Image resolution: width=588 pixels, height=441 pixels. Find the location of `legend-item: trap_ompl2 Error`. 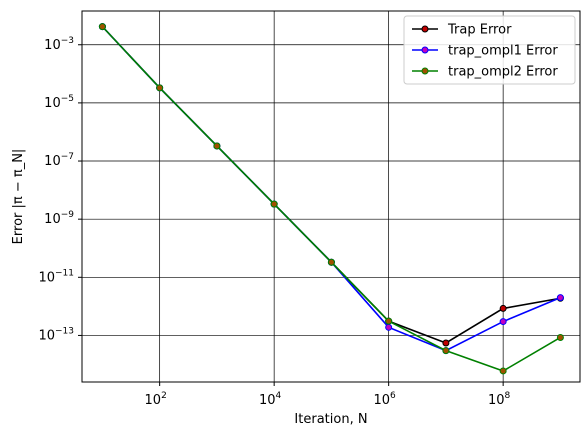

legend-item: trap_ompl2 Error is located at coordinates (485, 72).